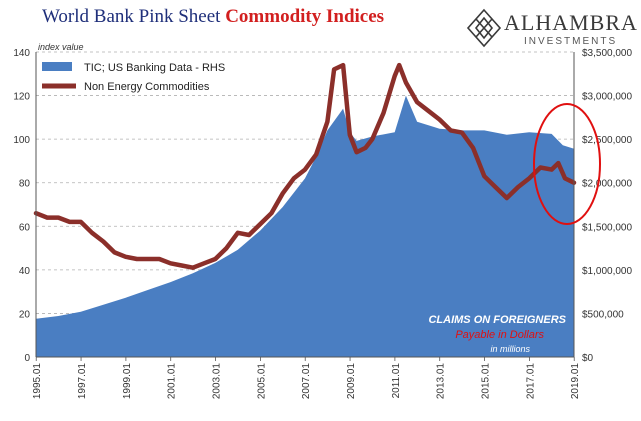  Describe the element at coordinates (484, 28) in the screenshot. I see `diamond-lattice-icon` at that location.